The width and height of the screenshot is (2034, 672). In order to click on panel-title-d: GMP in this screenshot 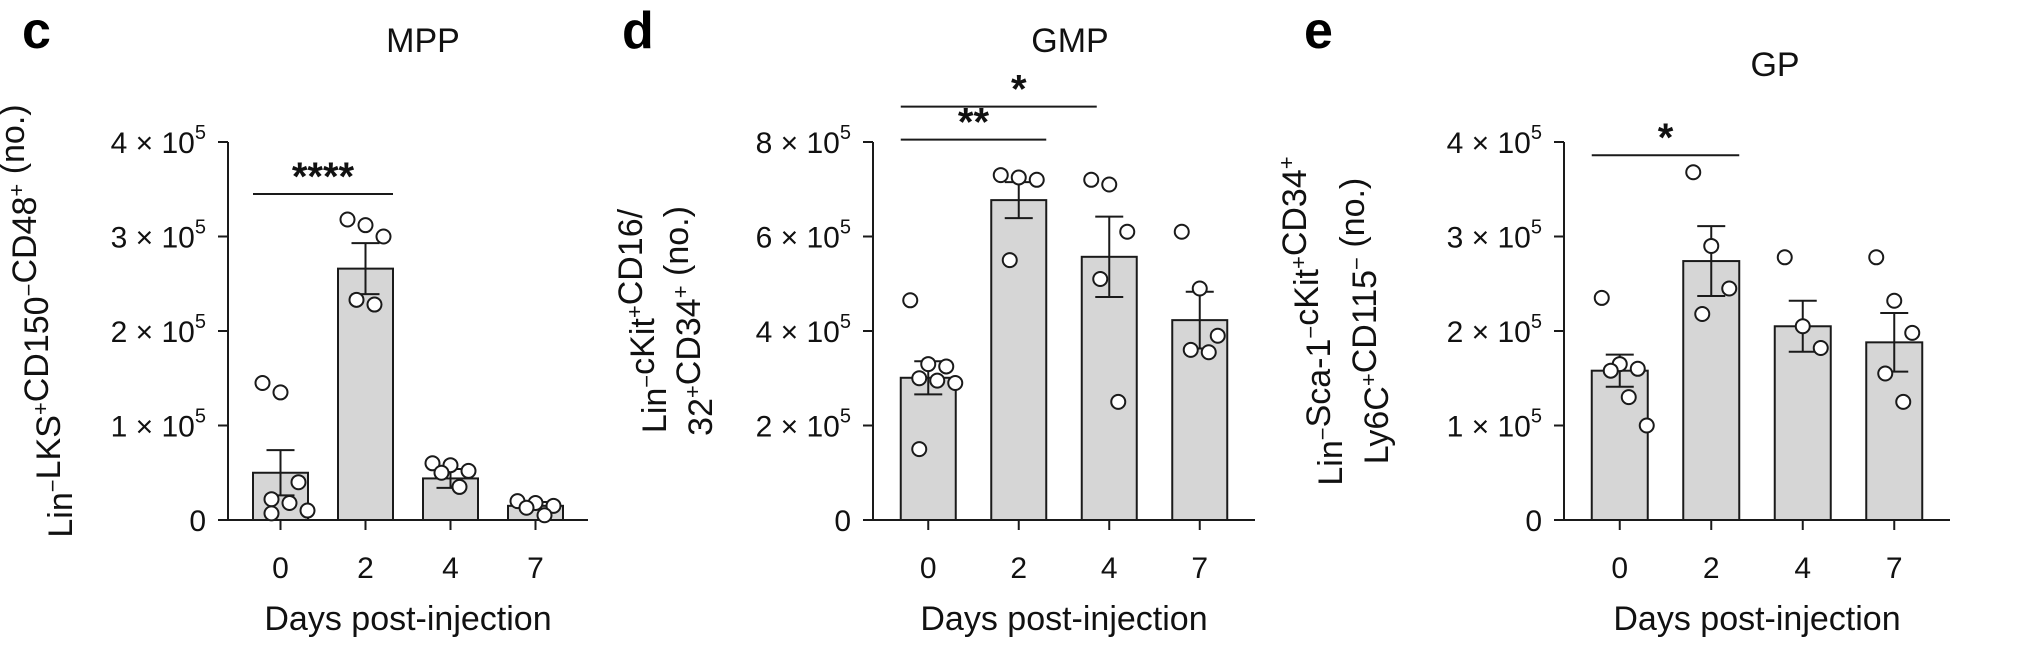, I will do `click(1069, 41)`.